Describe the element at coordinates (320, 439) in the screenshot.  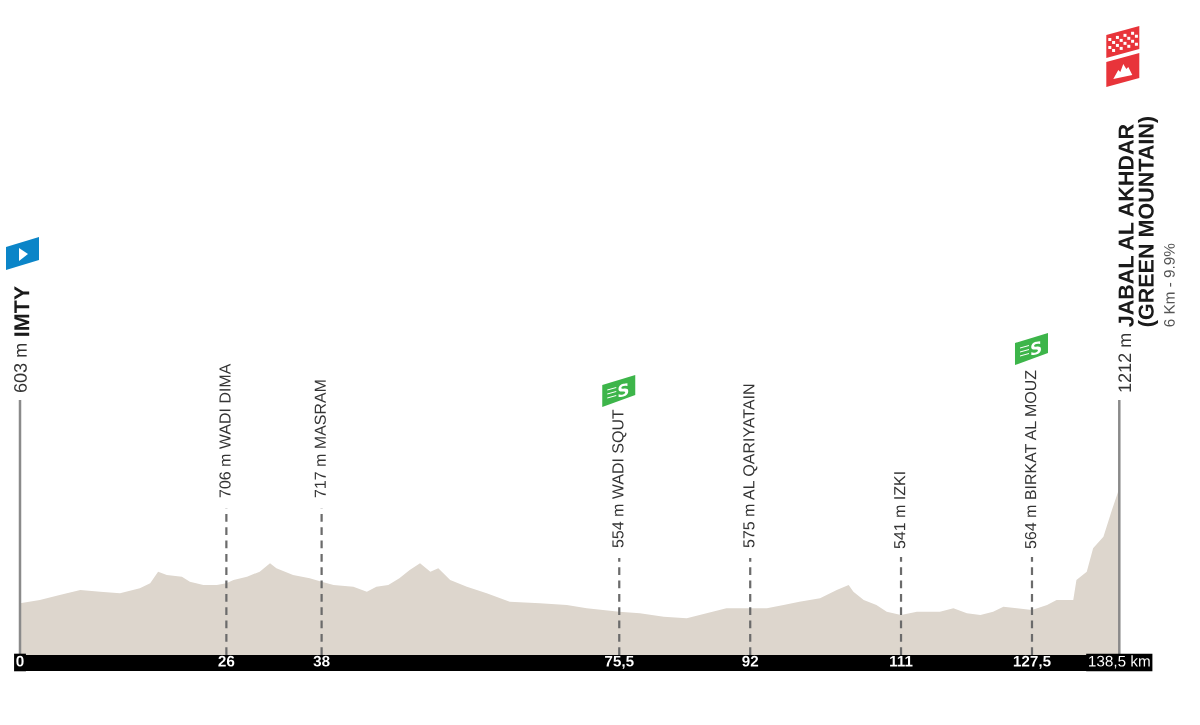
I see `ref-line-label: 717 m MASRAM` at that location.